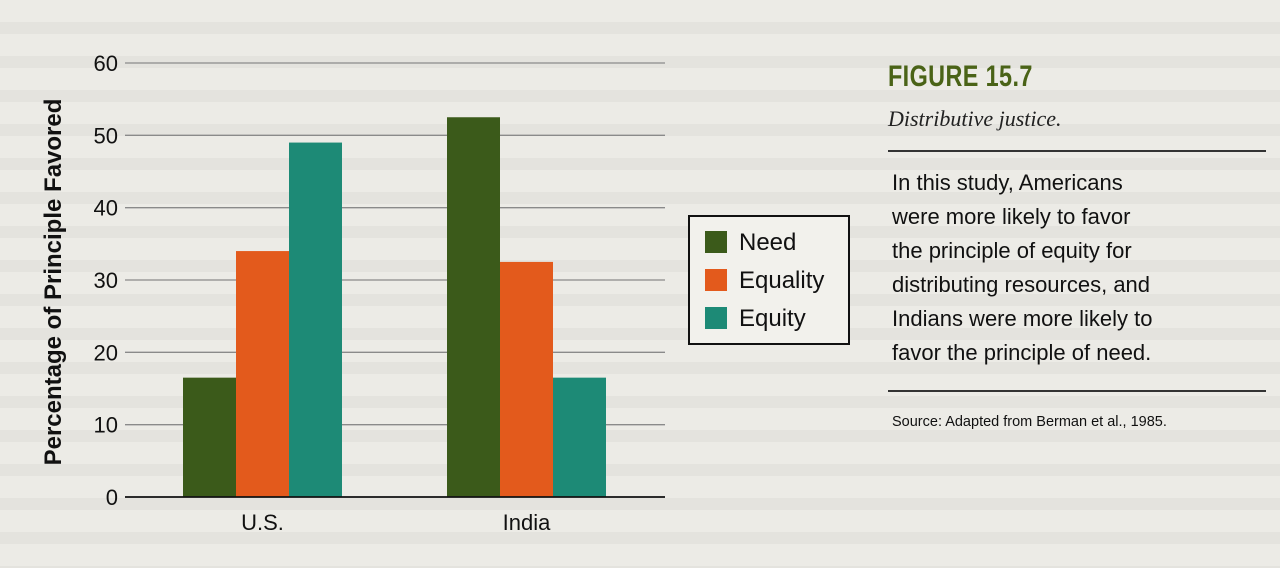  Describe the element at coordinates (106, 425) in the screenshot. I see `y-tick-label: 10` at that location.